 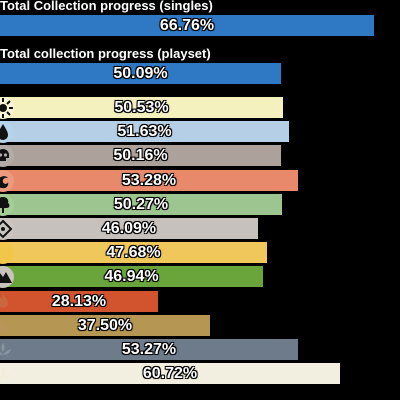 I want to click on category-progress-bar: 50.16%, so click(x=140, y=155).